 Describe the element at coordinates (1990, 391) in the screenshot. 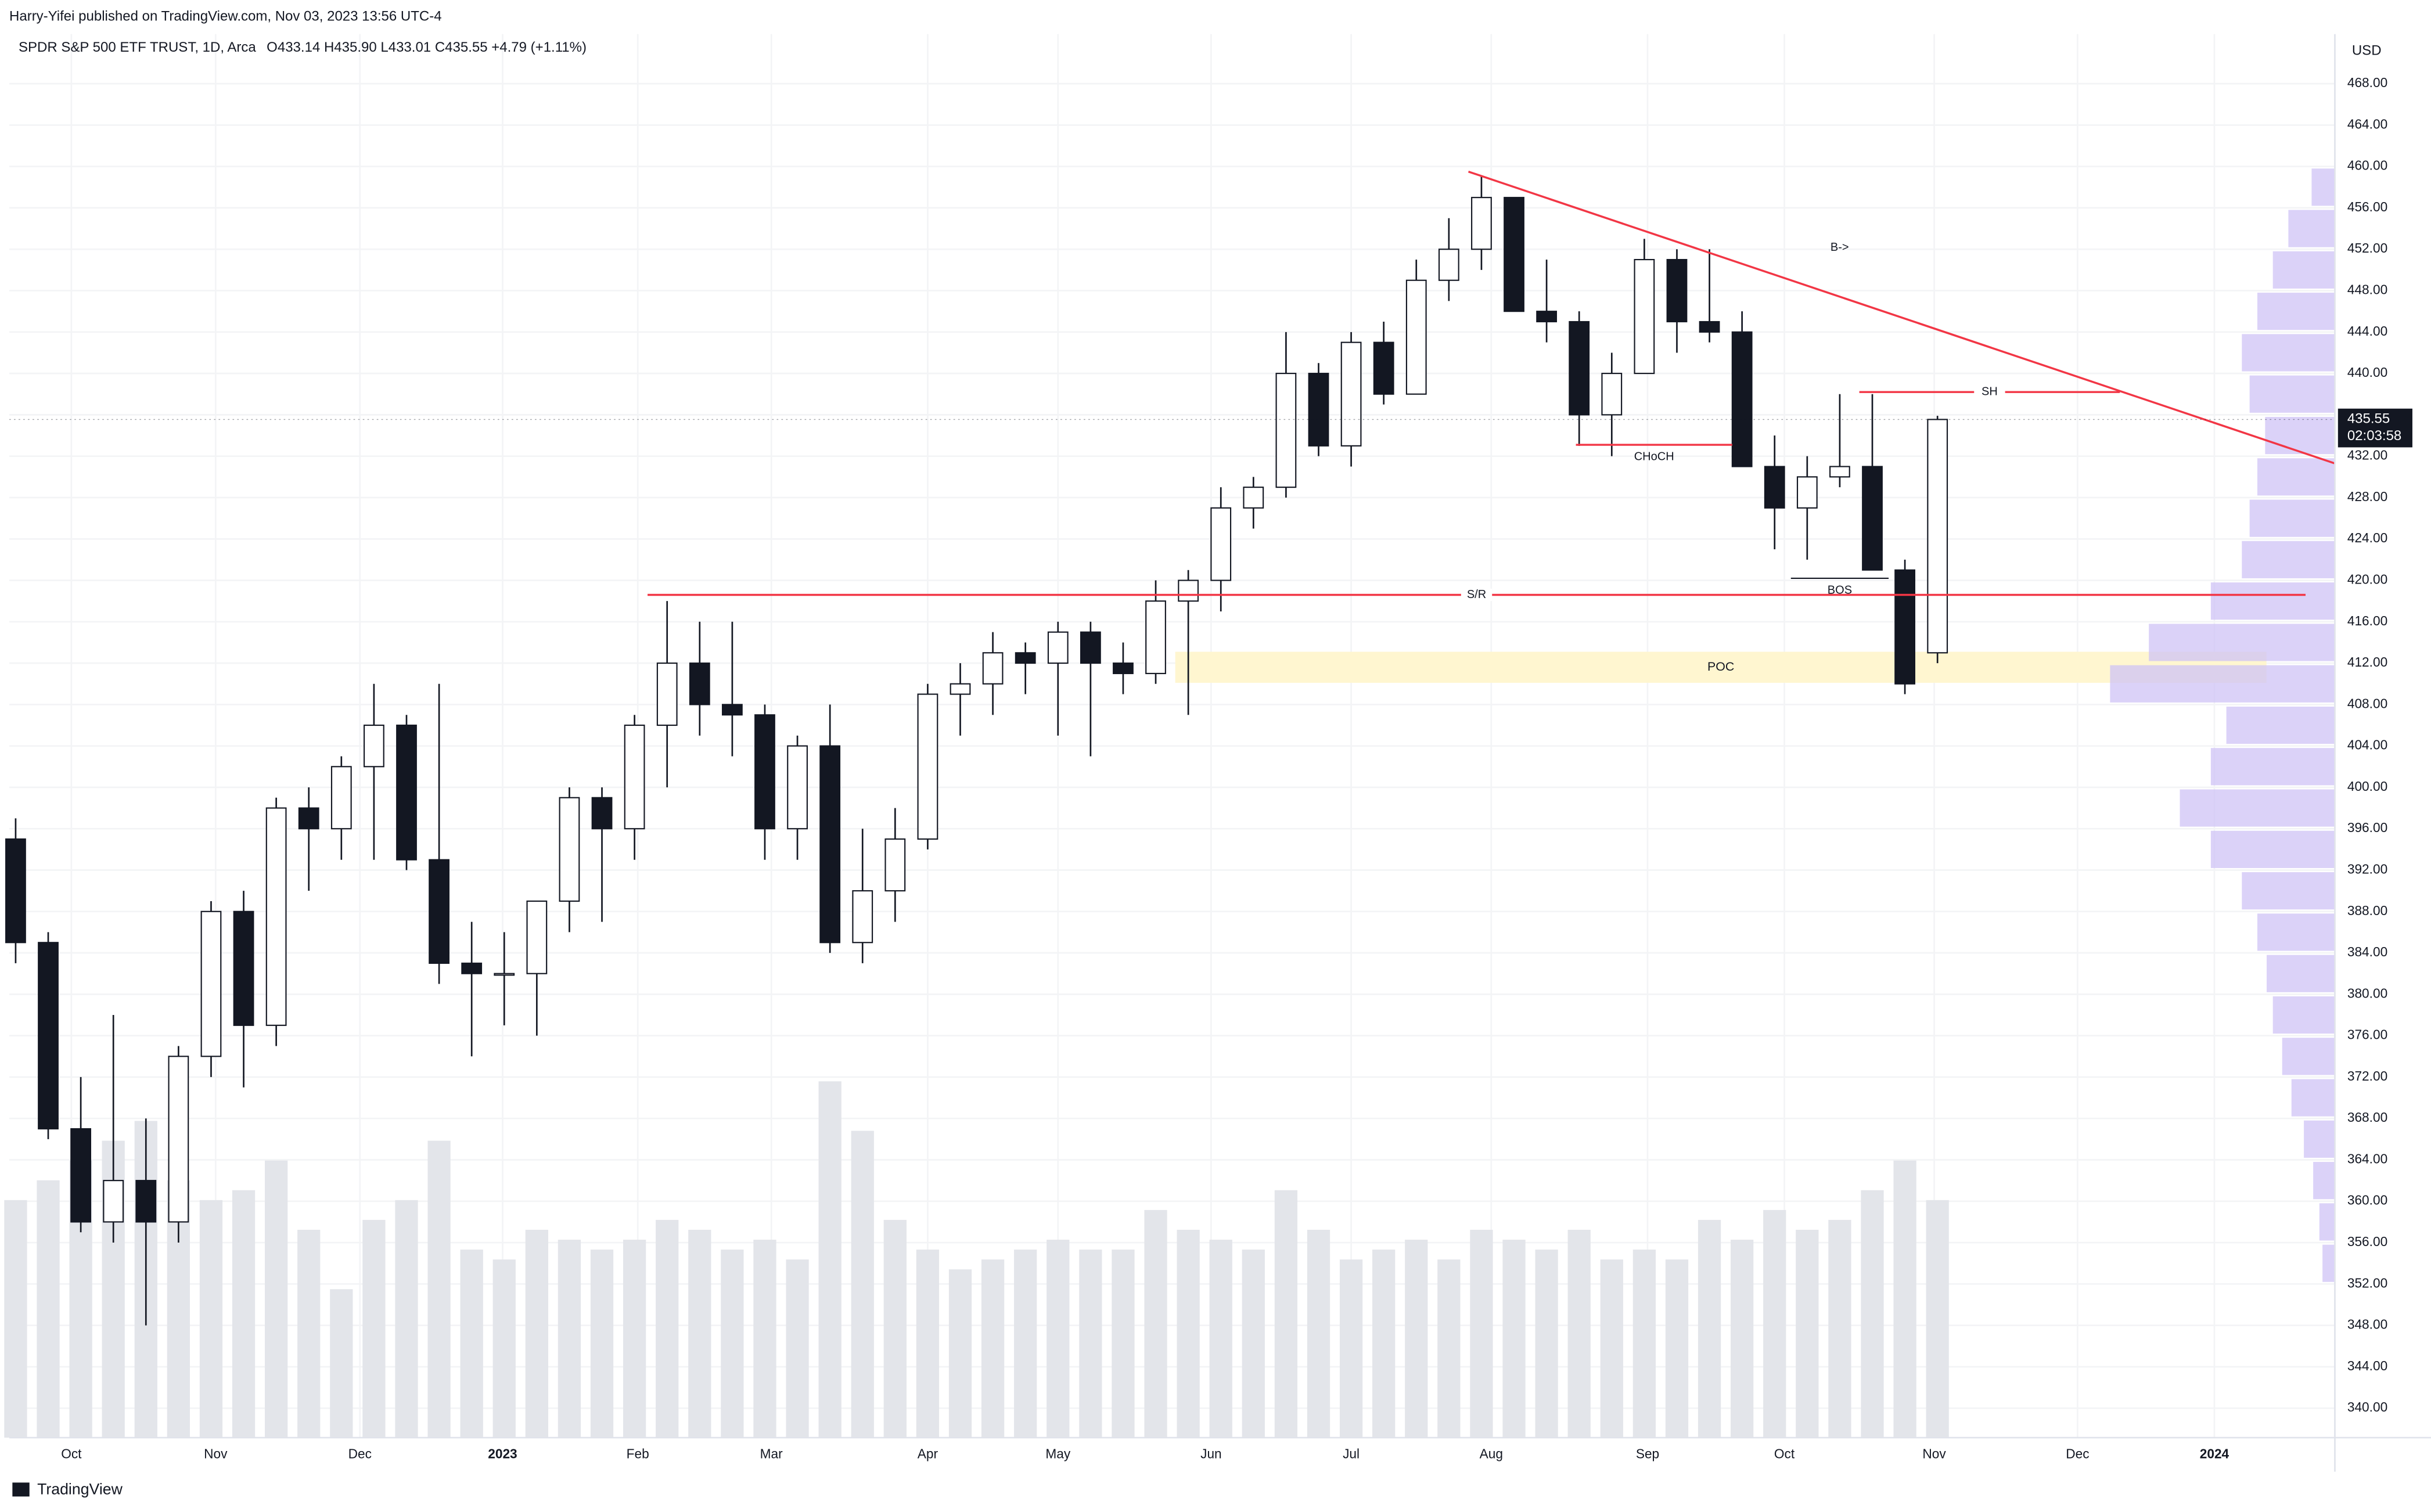

I see `annotation-label: SH` at that location.